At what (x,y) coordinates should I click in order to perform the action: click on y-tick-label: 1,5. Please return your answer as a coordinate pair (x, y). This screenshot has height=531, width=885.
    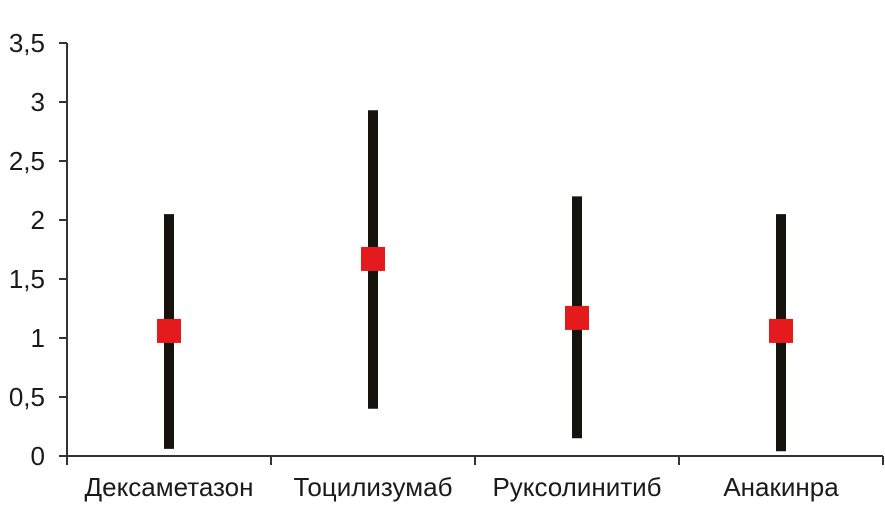
    Looking at the image, I should click on (27, 279).